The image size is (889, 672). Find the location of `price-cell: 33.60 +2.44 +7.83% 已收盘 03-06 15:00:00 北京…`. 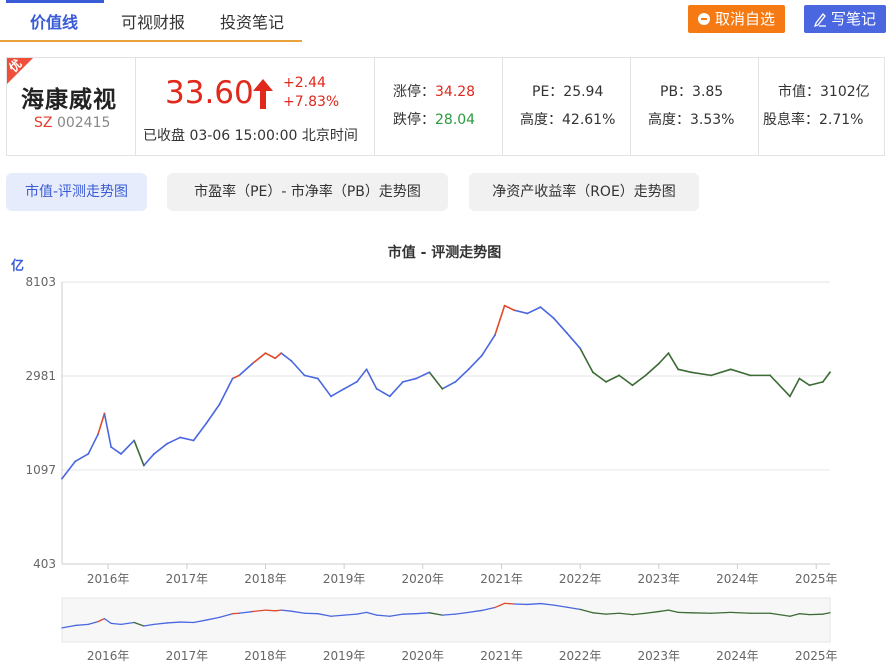

price-cell: 33.60 +2.44 +7.83% 已收盘 03-06 15:00:00 北京… is located at coordinates (255, 106).